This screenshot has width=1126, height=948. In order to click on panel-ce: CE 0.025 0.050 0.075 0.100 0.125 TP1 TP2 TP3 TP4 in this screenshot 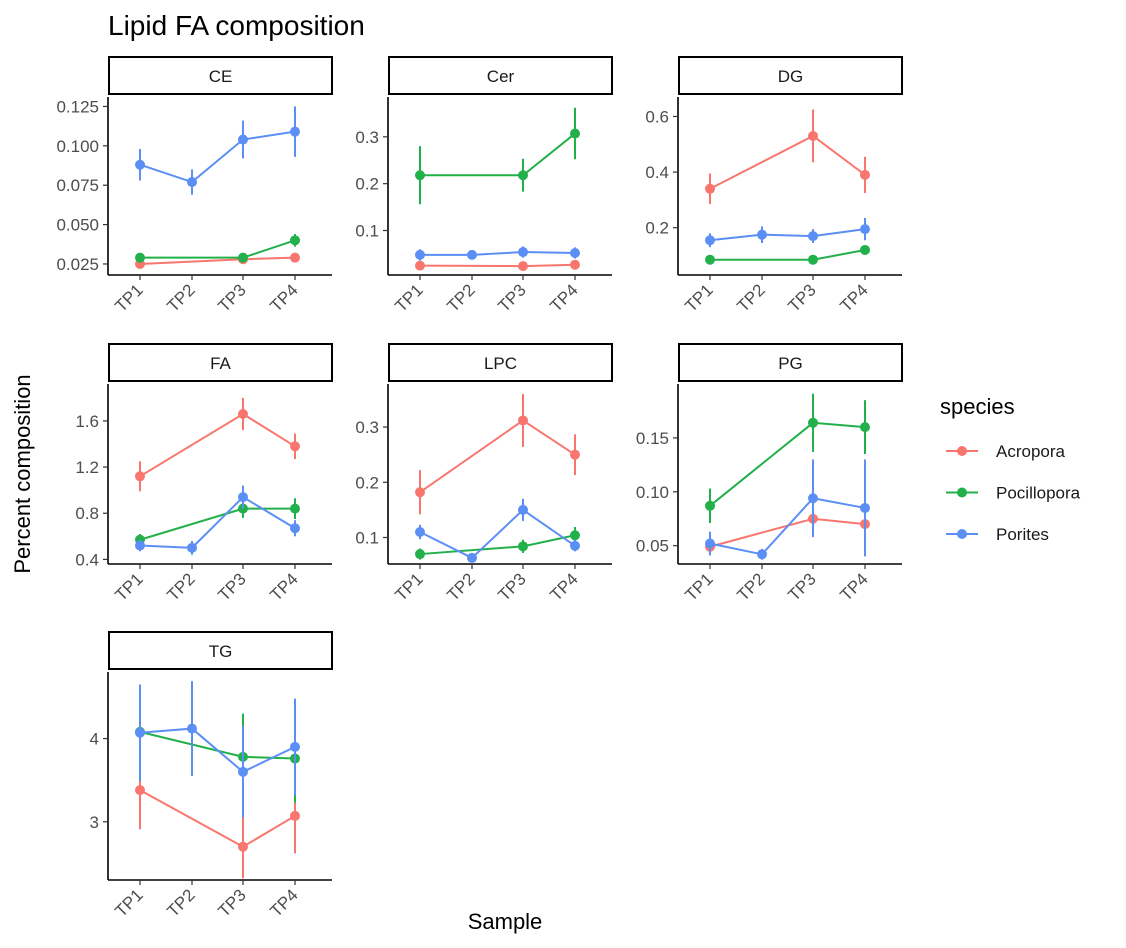, I will do `click(194, 186)`.